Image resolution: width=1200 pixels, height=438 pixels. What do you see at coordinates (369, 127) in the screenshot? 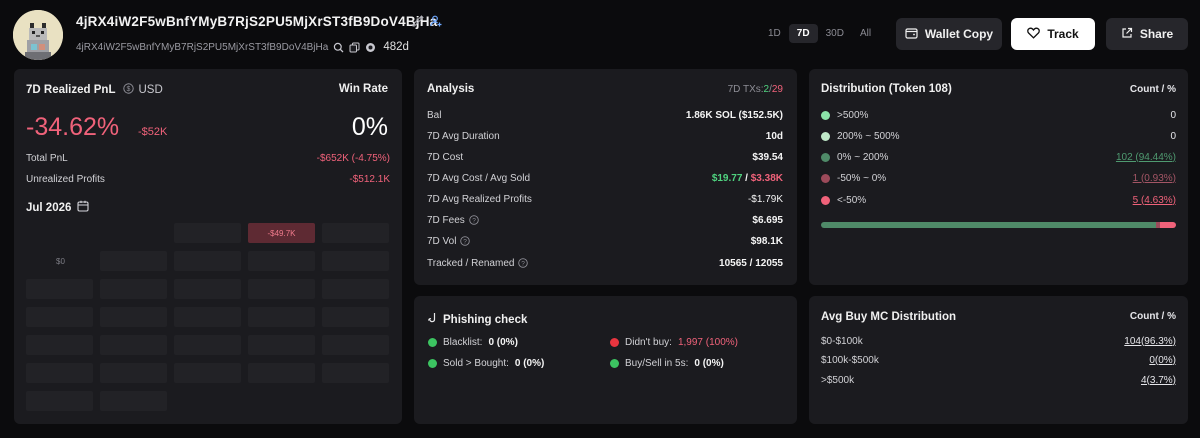
I see `win-rate-value: 0%` at bounding box center [369, 127].